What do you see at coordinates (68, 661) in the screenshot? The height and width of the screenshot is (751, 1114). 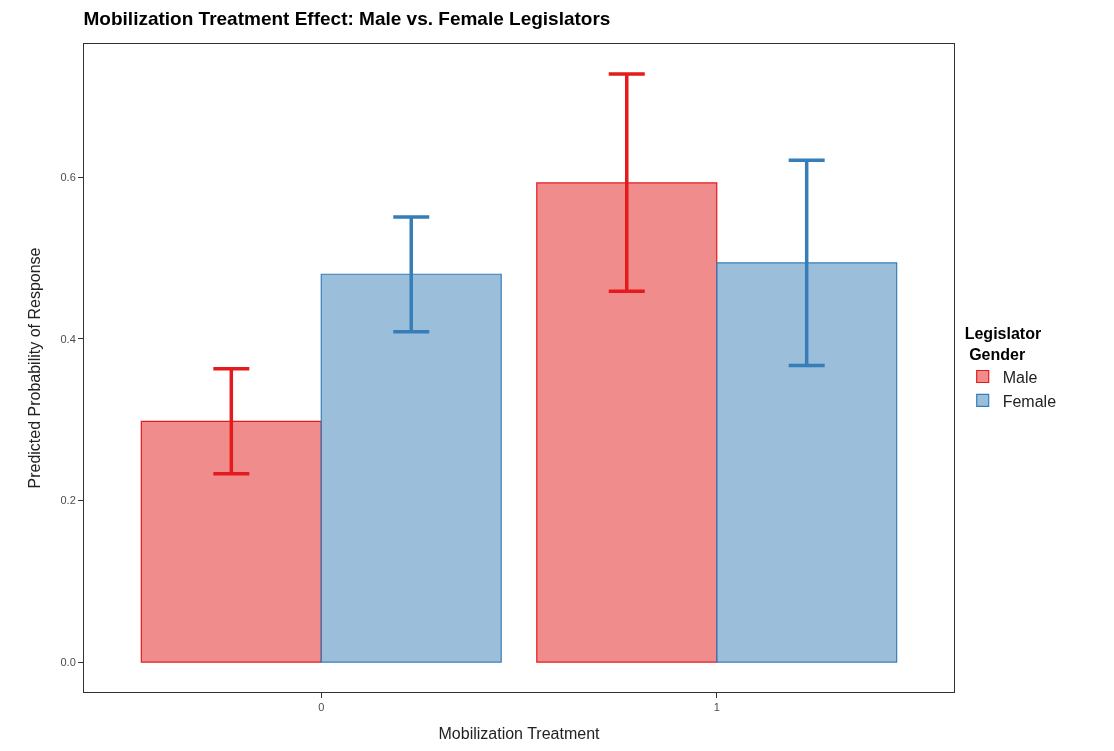 I see `y-tick-label: 0.0` at bounding box center [68, 661].